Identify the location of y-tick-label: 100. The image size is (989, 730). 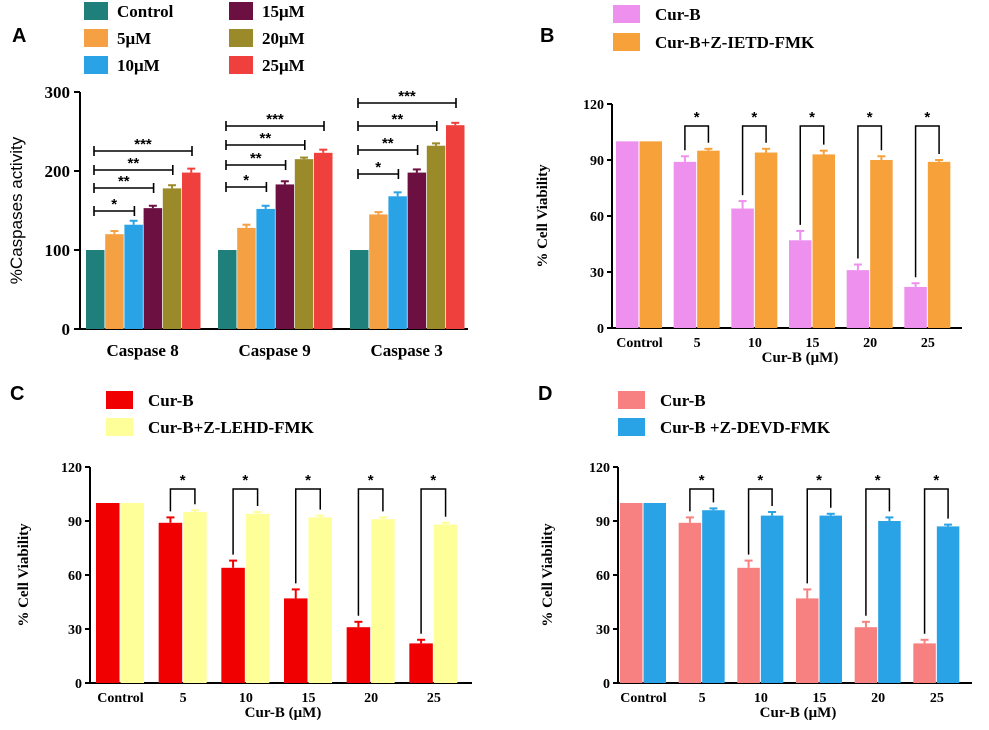
(58, 250).